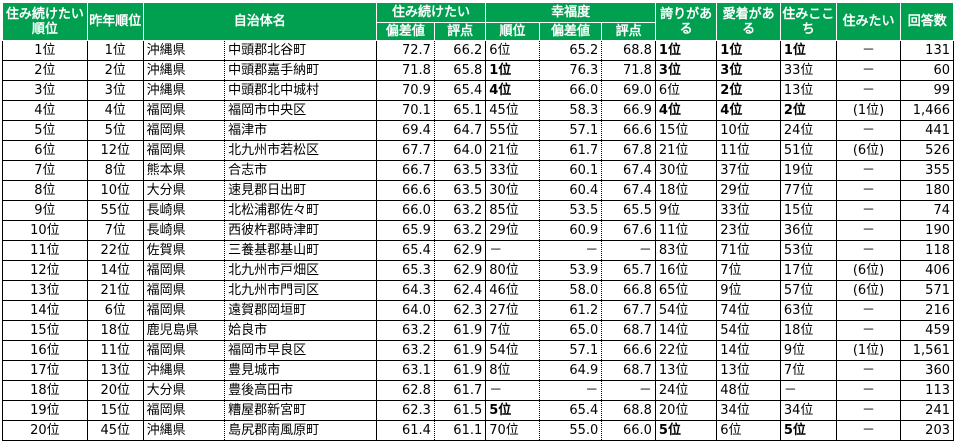  Describe the element at coordinates (300, 190) in the screenshot. I see `city-cell: 速見郡日出町` at that location.